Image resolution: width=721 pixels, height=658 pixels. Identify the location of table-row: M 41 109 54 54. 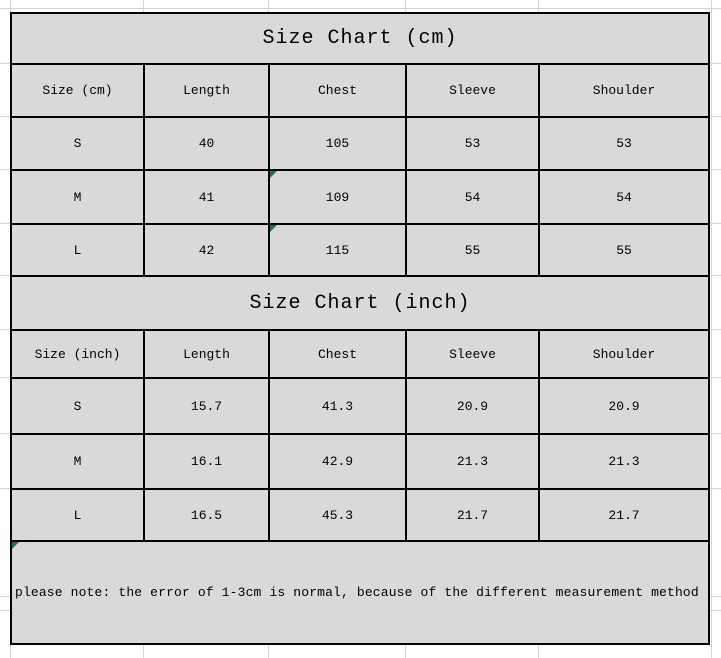
(360, 198).